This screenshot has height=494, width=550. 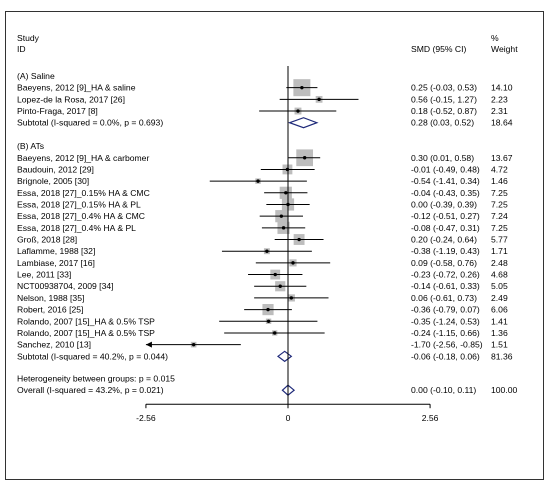 What do you see at coordinates (499, 181) in the screenshot?
I see `study-weight-text: 1.46` at bounding box center [499, 181].